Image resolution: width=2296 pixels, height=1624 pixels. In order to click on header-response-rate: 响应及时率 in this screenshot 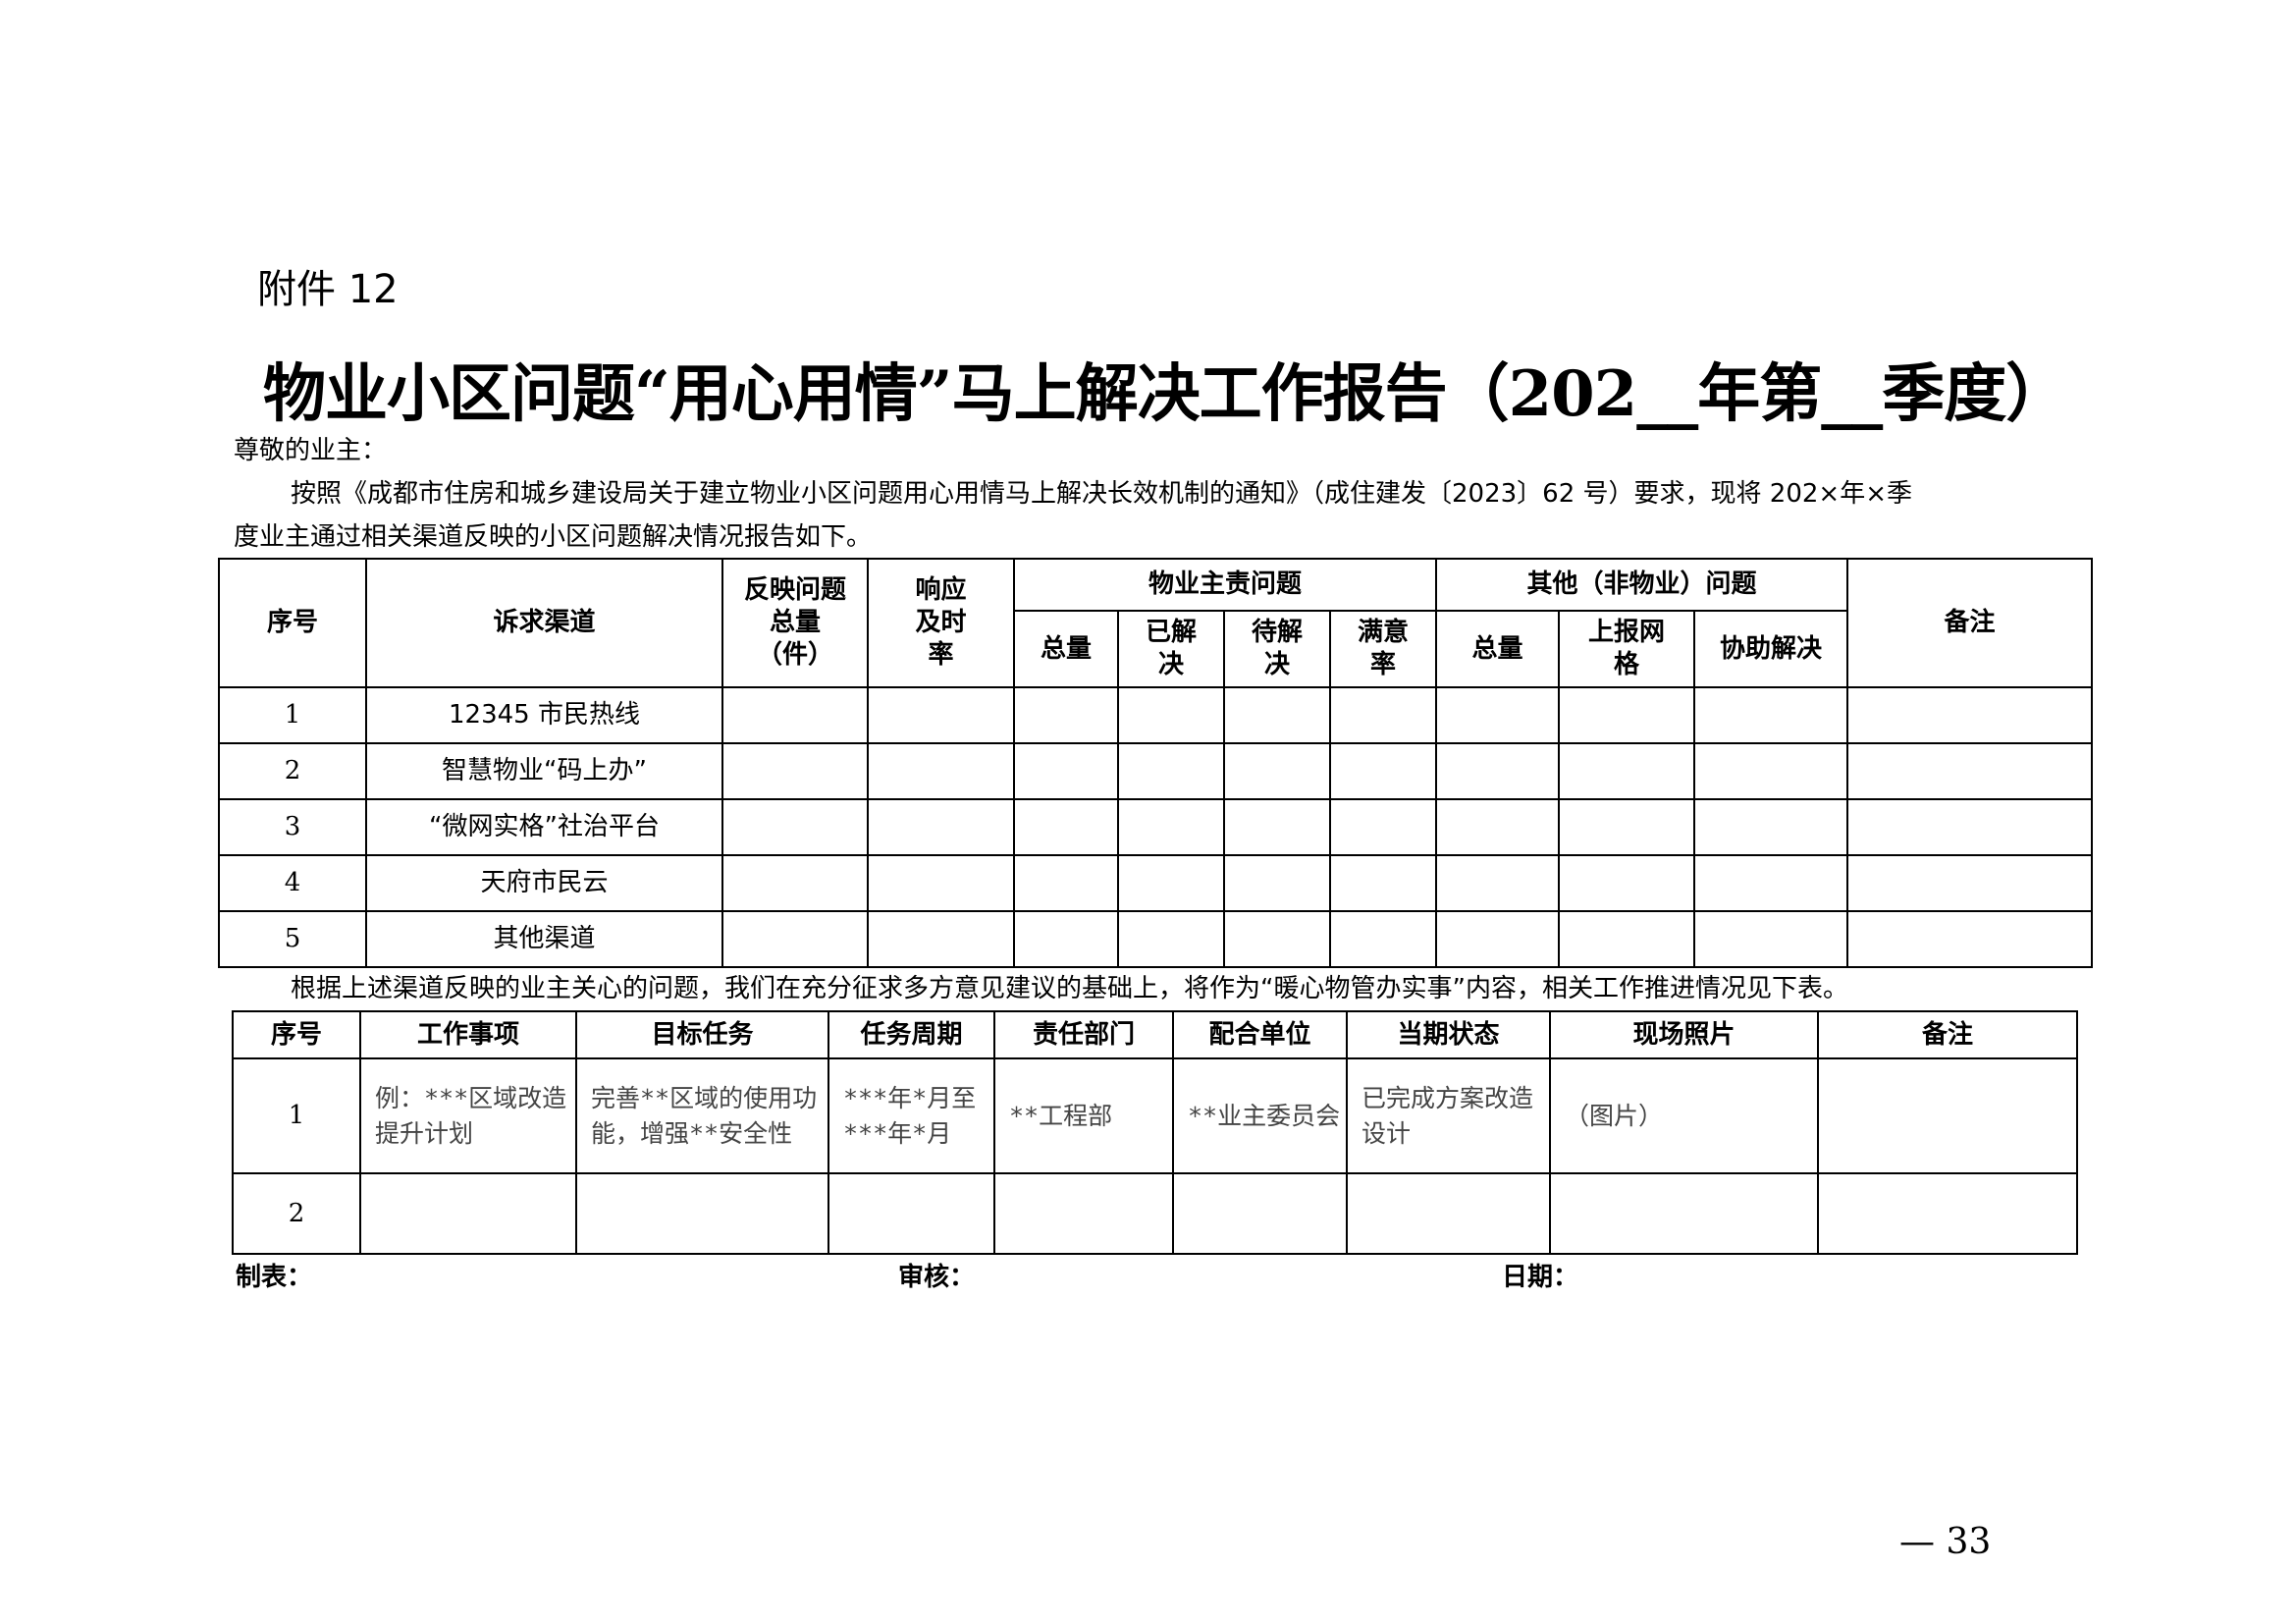, I will do `click(941, 623)`.